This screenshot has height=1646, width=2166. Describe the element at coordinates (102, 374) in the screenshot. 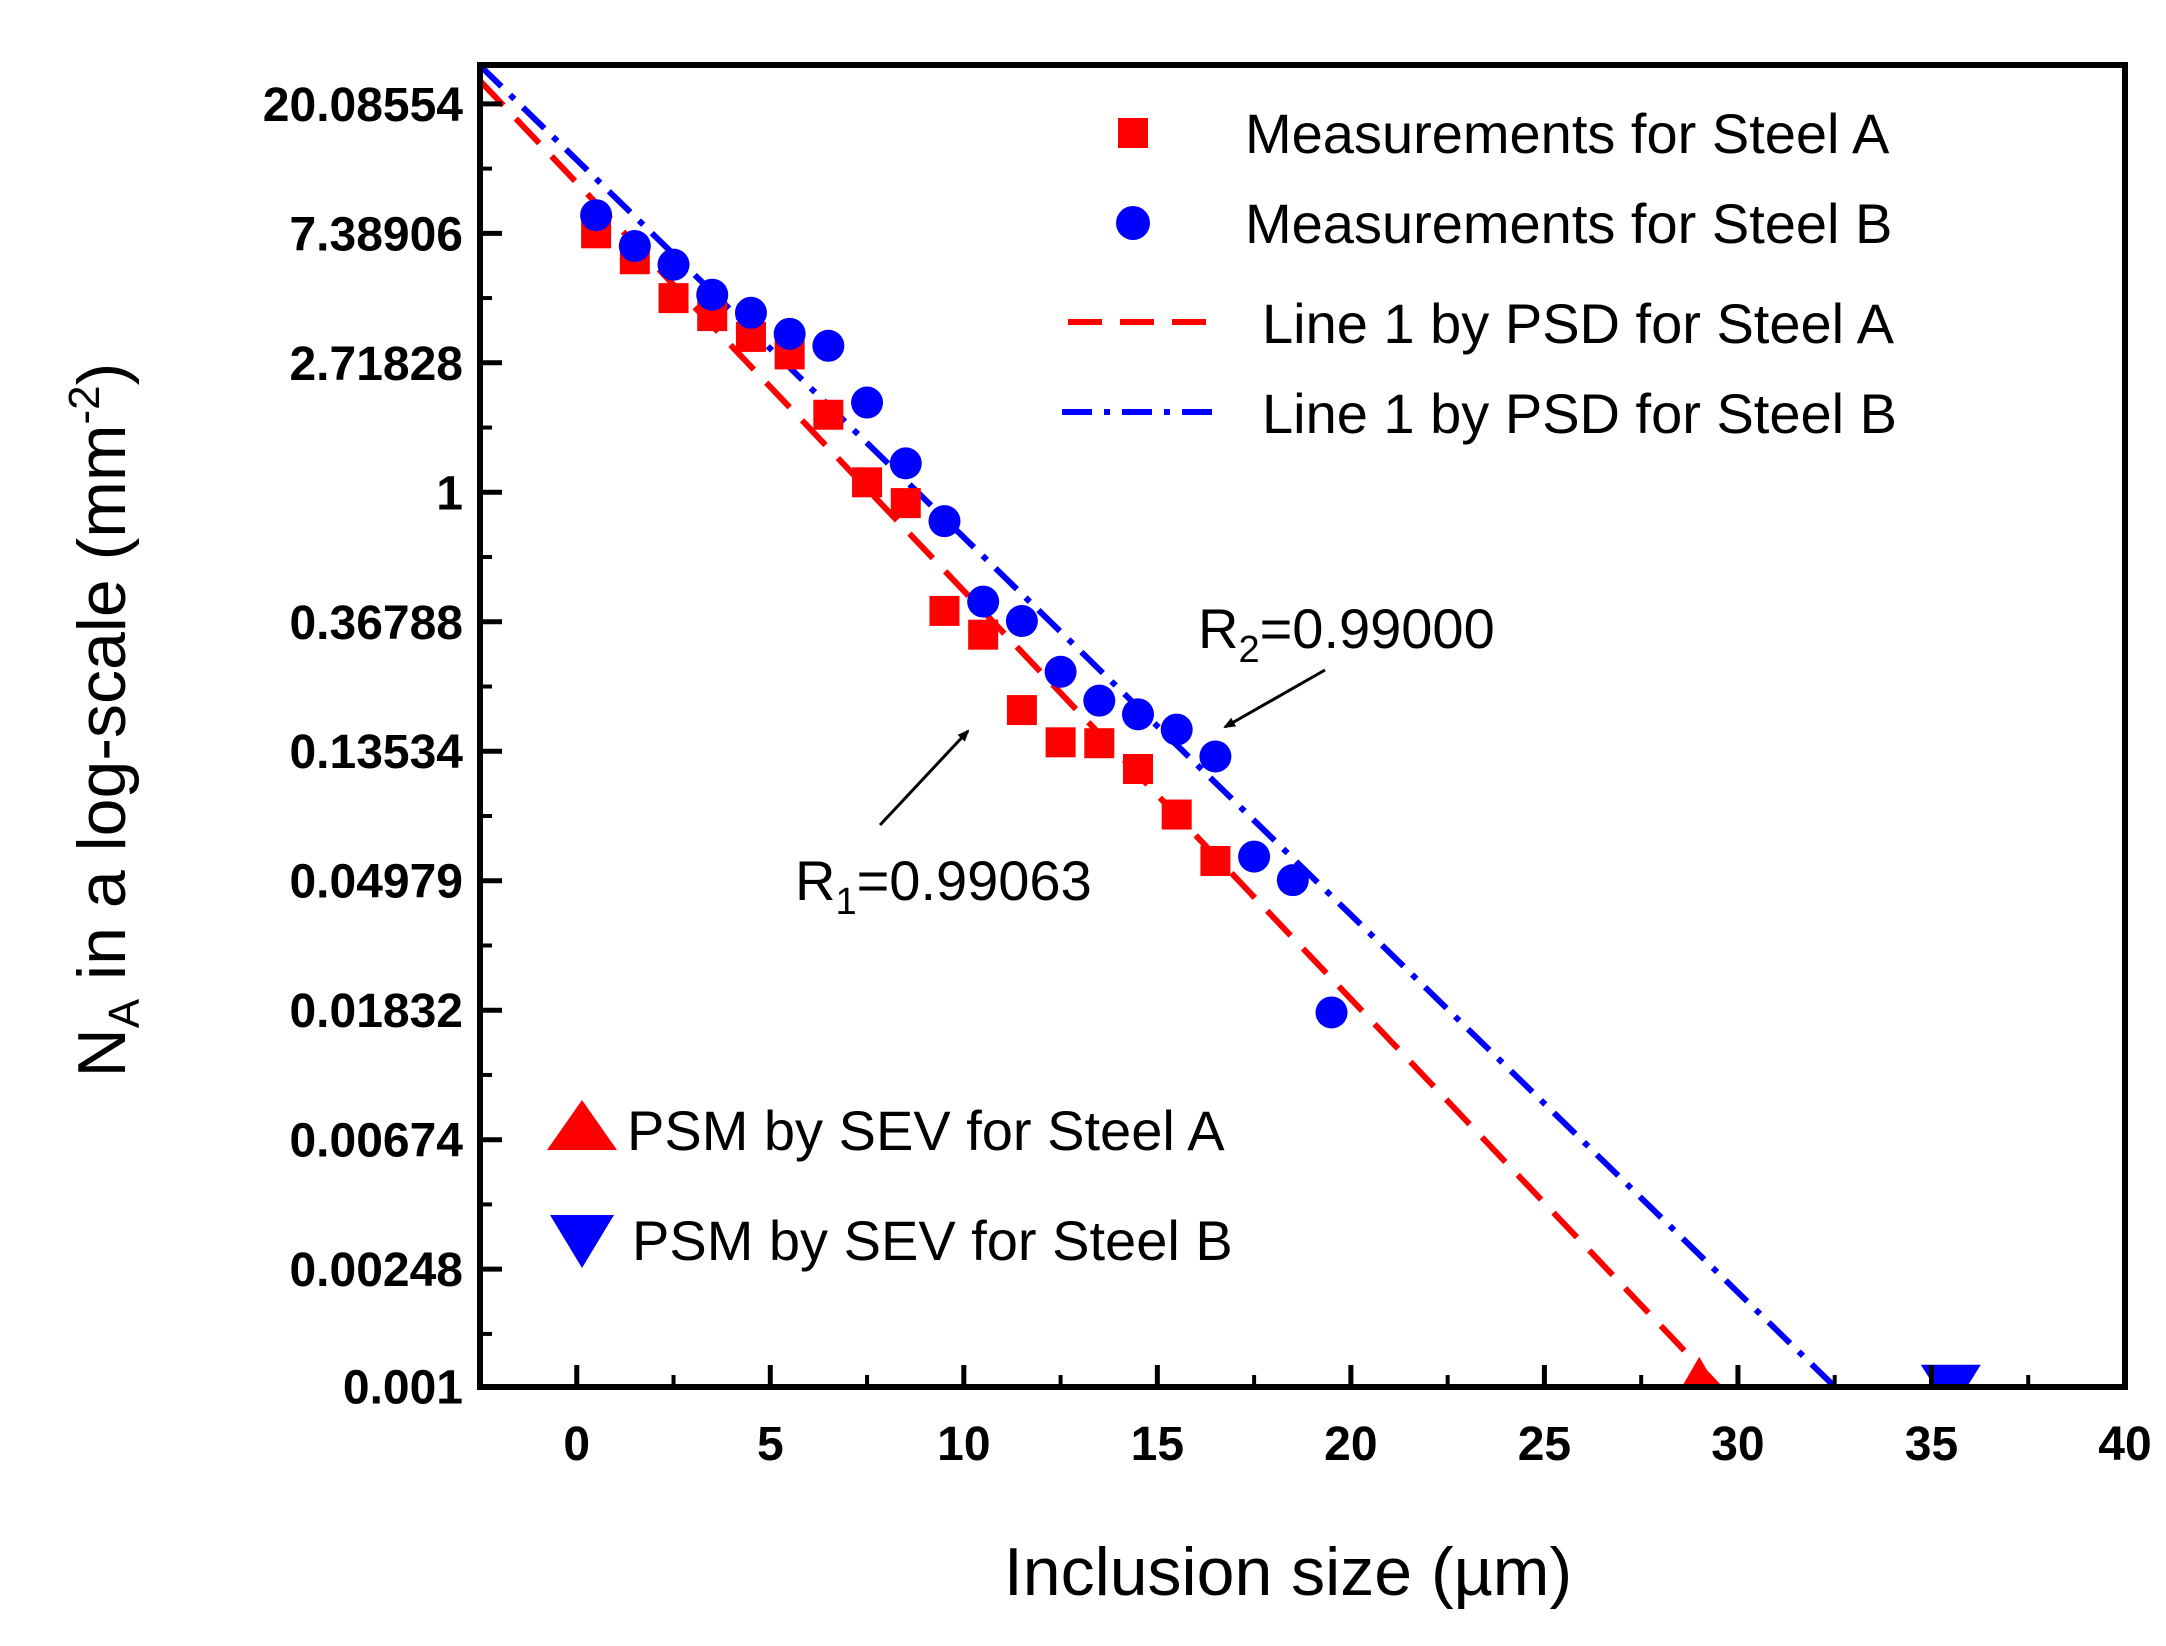

I see `y-axis-title-end: )` at that location.